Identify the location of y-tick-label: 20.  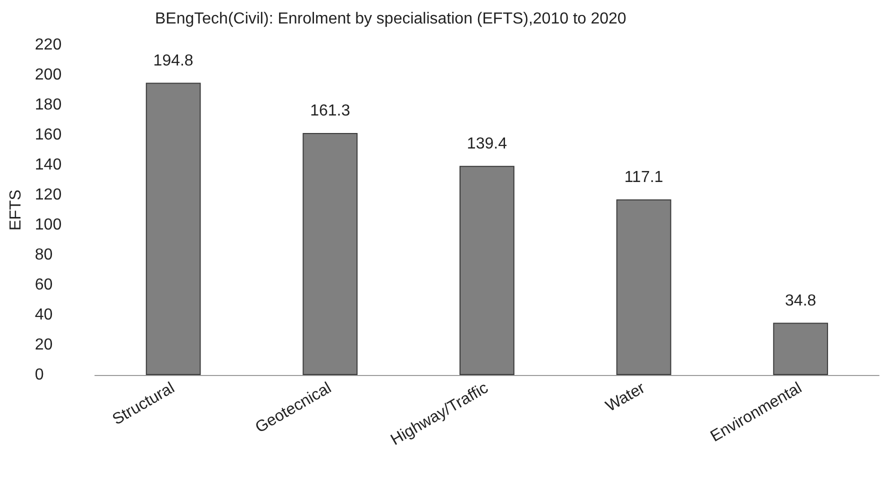
(43, 345).